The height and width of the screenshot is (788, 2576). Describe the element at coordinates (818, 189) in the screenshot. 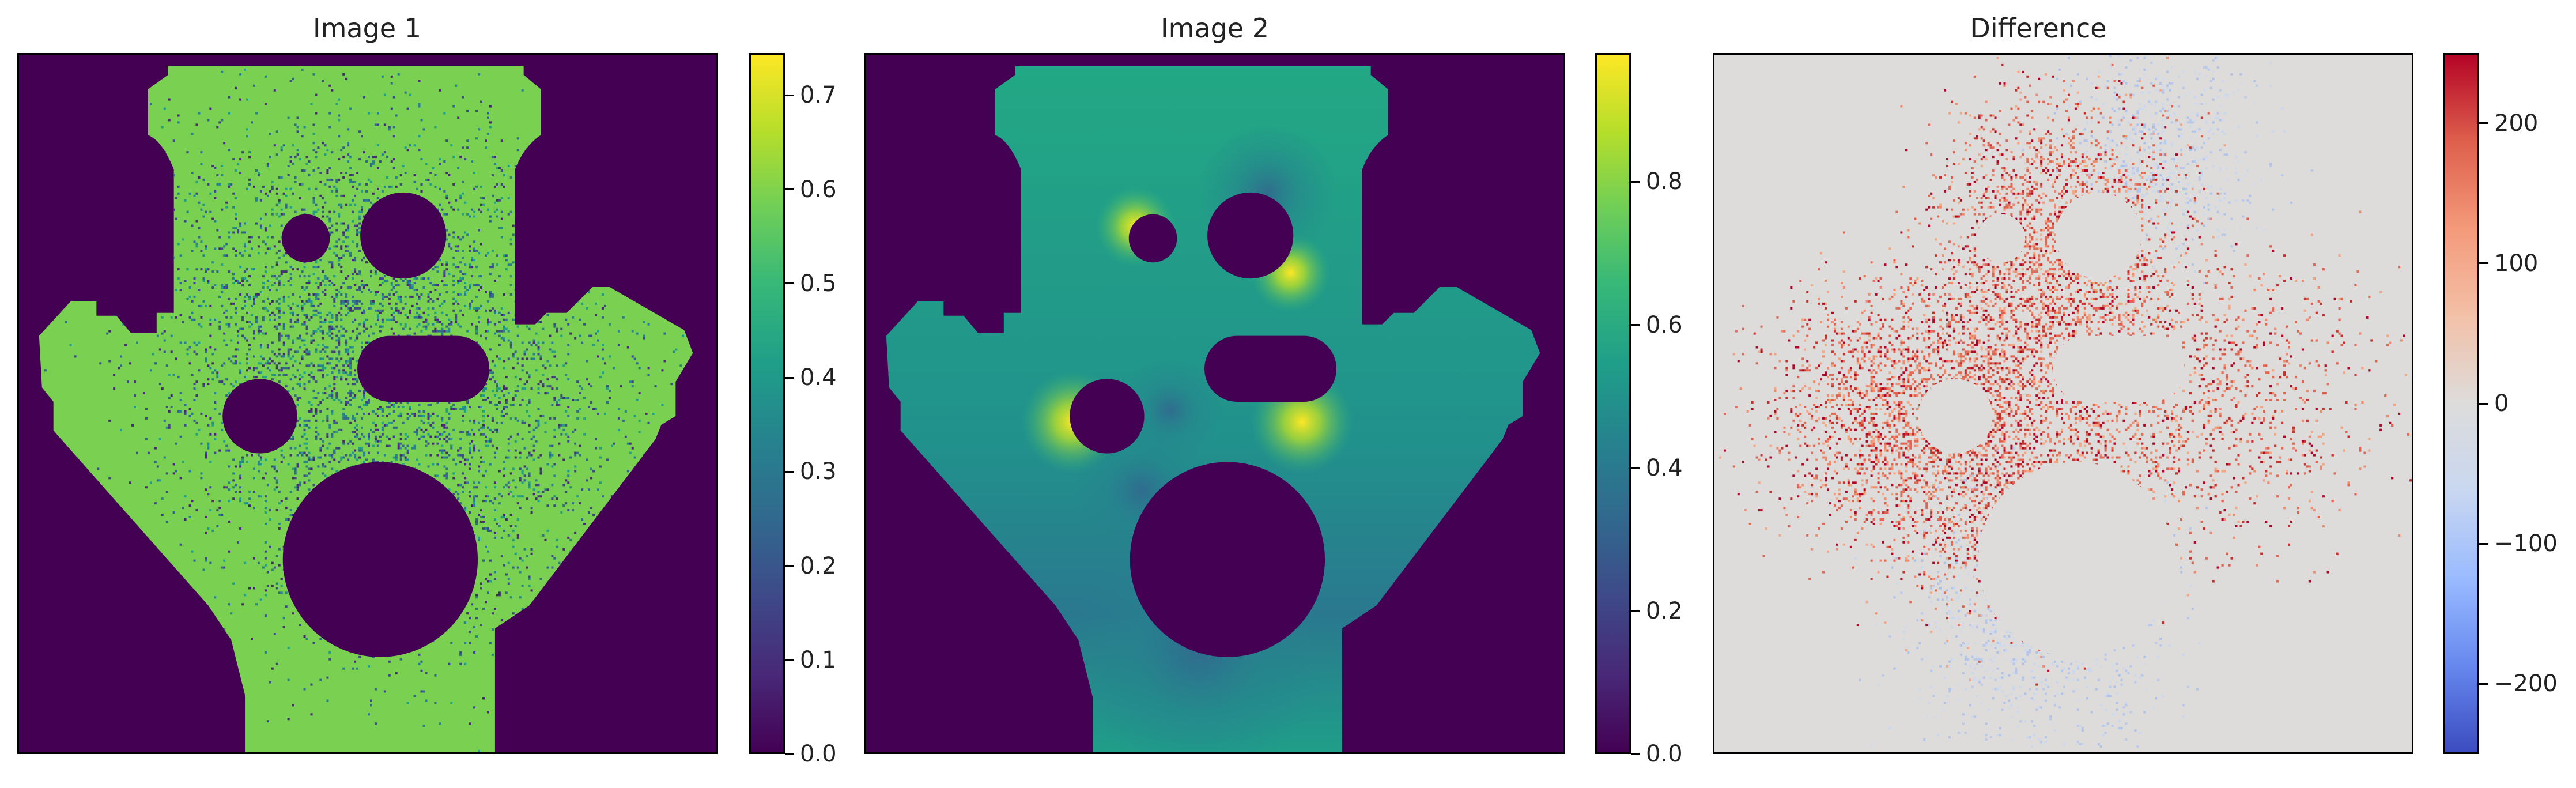

I see `colorbar-1-tick-label: 0.6` at that location.